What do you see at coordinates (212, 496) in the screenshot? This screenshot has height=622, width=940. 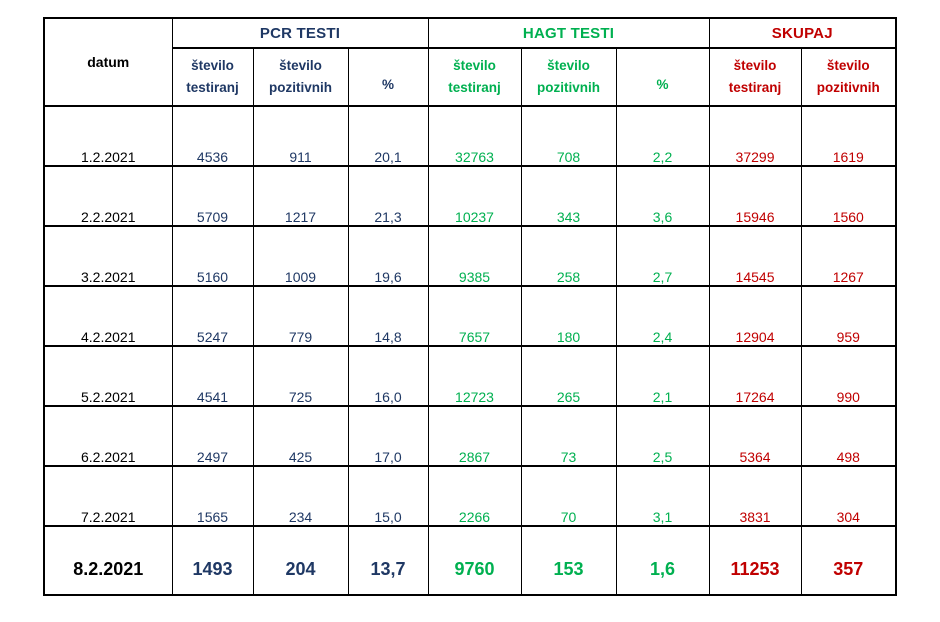 I see `pcr-tested-cell: 1565` at bounding box center [212, 496].